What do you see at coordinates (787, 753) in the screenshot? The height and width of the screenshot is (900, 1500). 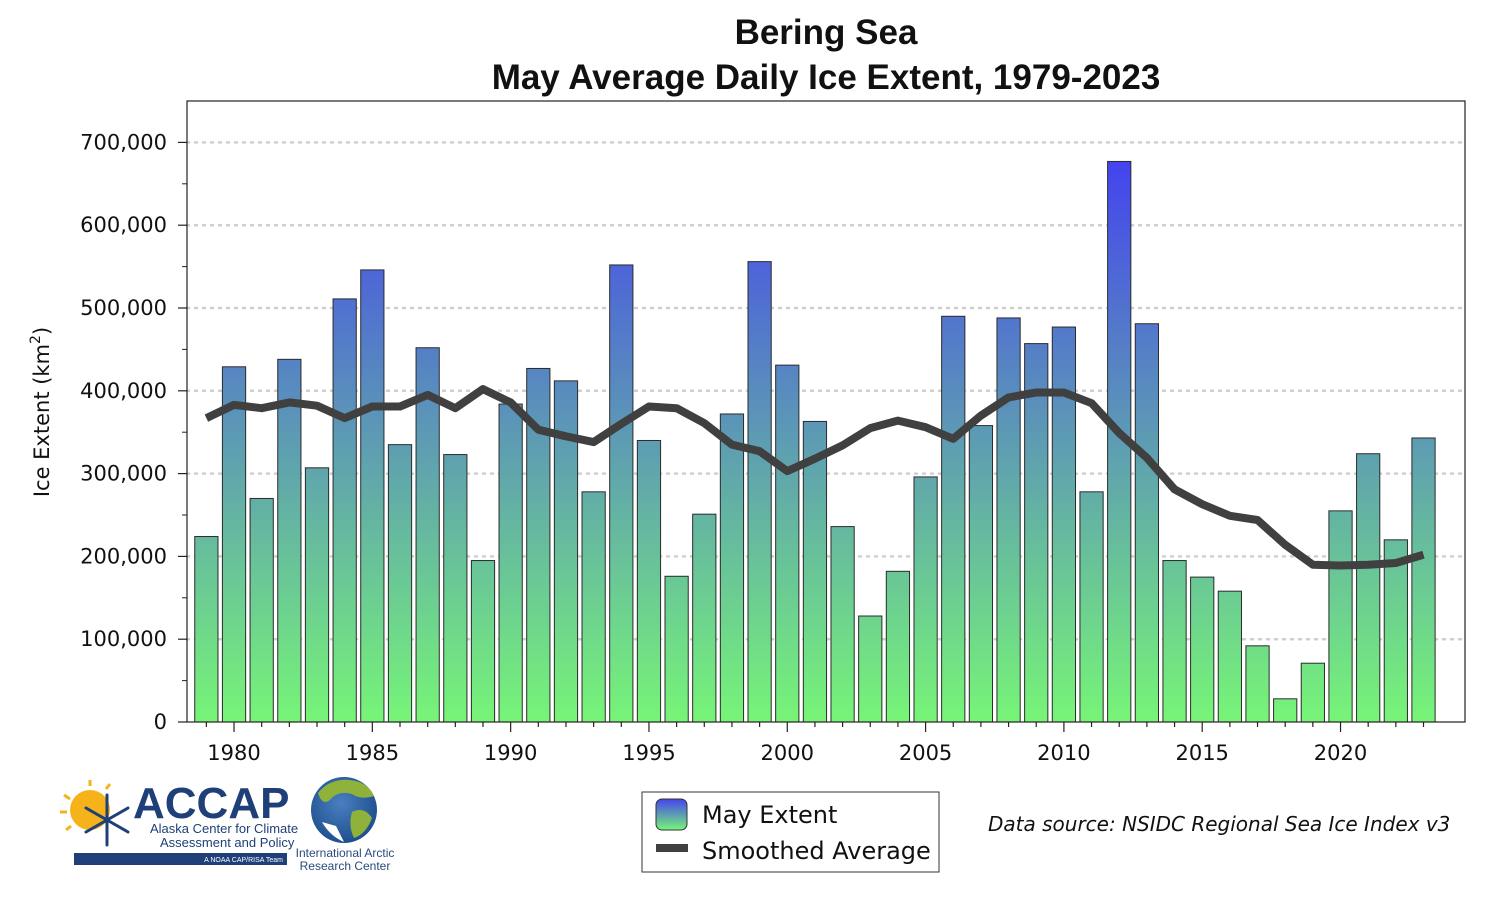 I see `x-tick-label: 2000` at bounding box center [787, 753].